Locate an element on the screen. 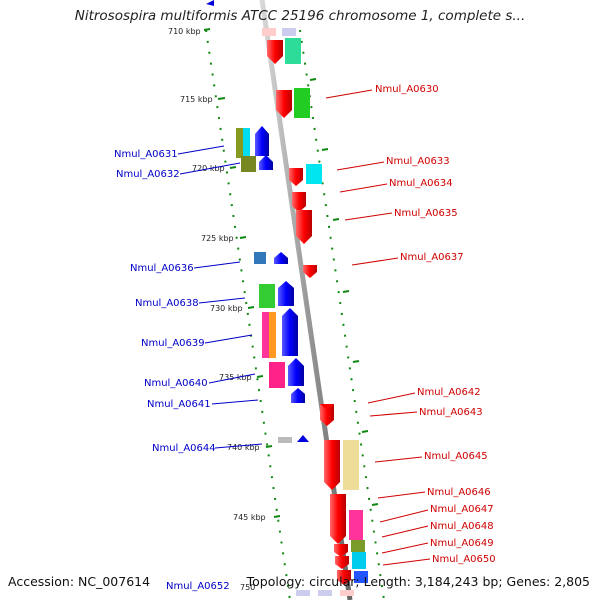 The width and height of the screenshot is (600, 600). gene-label-left: Nmul_A0631 is located at coordinates (146, 154).